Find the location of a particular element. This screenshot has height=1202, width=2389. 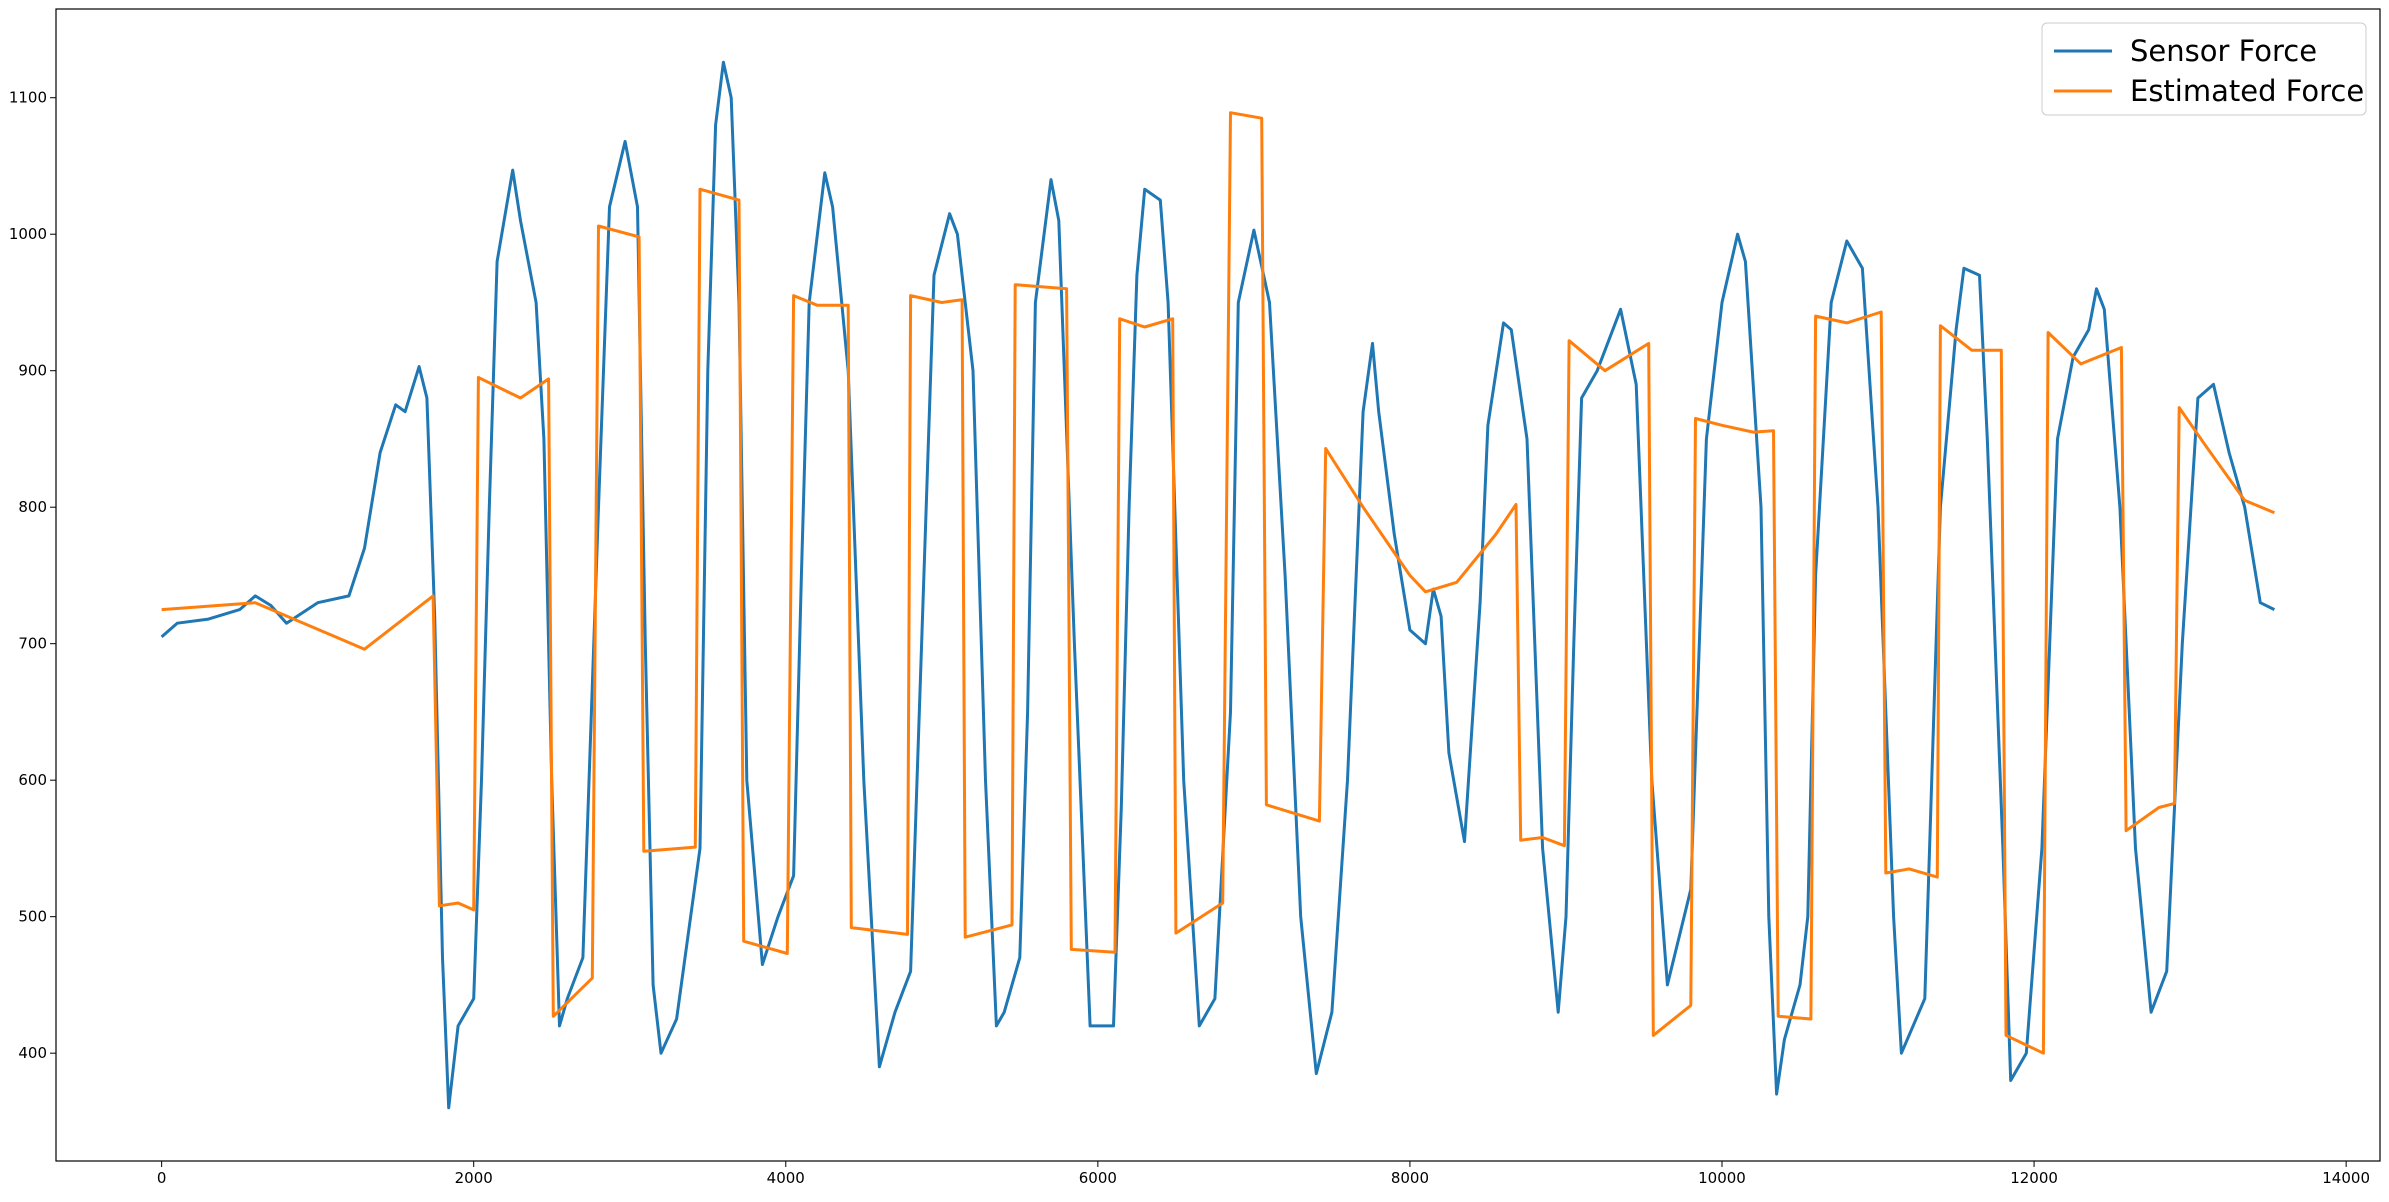

y-tick-label: 600 is located at coordinates (32, 780).